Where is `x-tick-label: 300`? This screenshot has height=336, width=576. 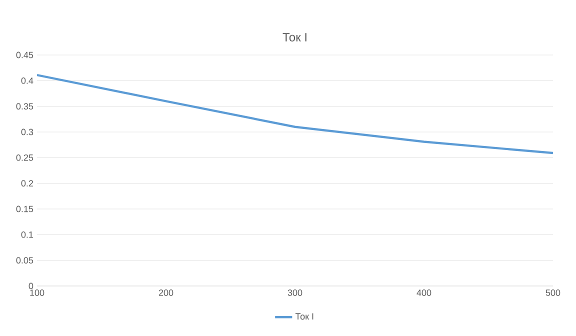
x-tick-label: 300 is located at coordinates (295, 293).